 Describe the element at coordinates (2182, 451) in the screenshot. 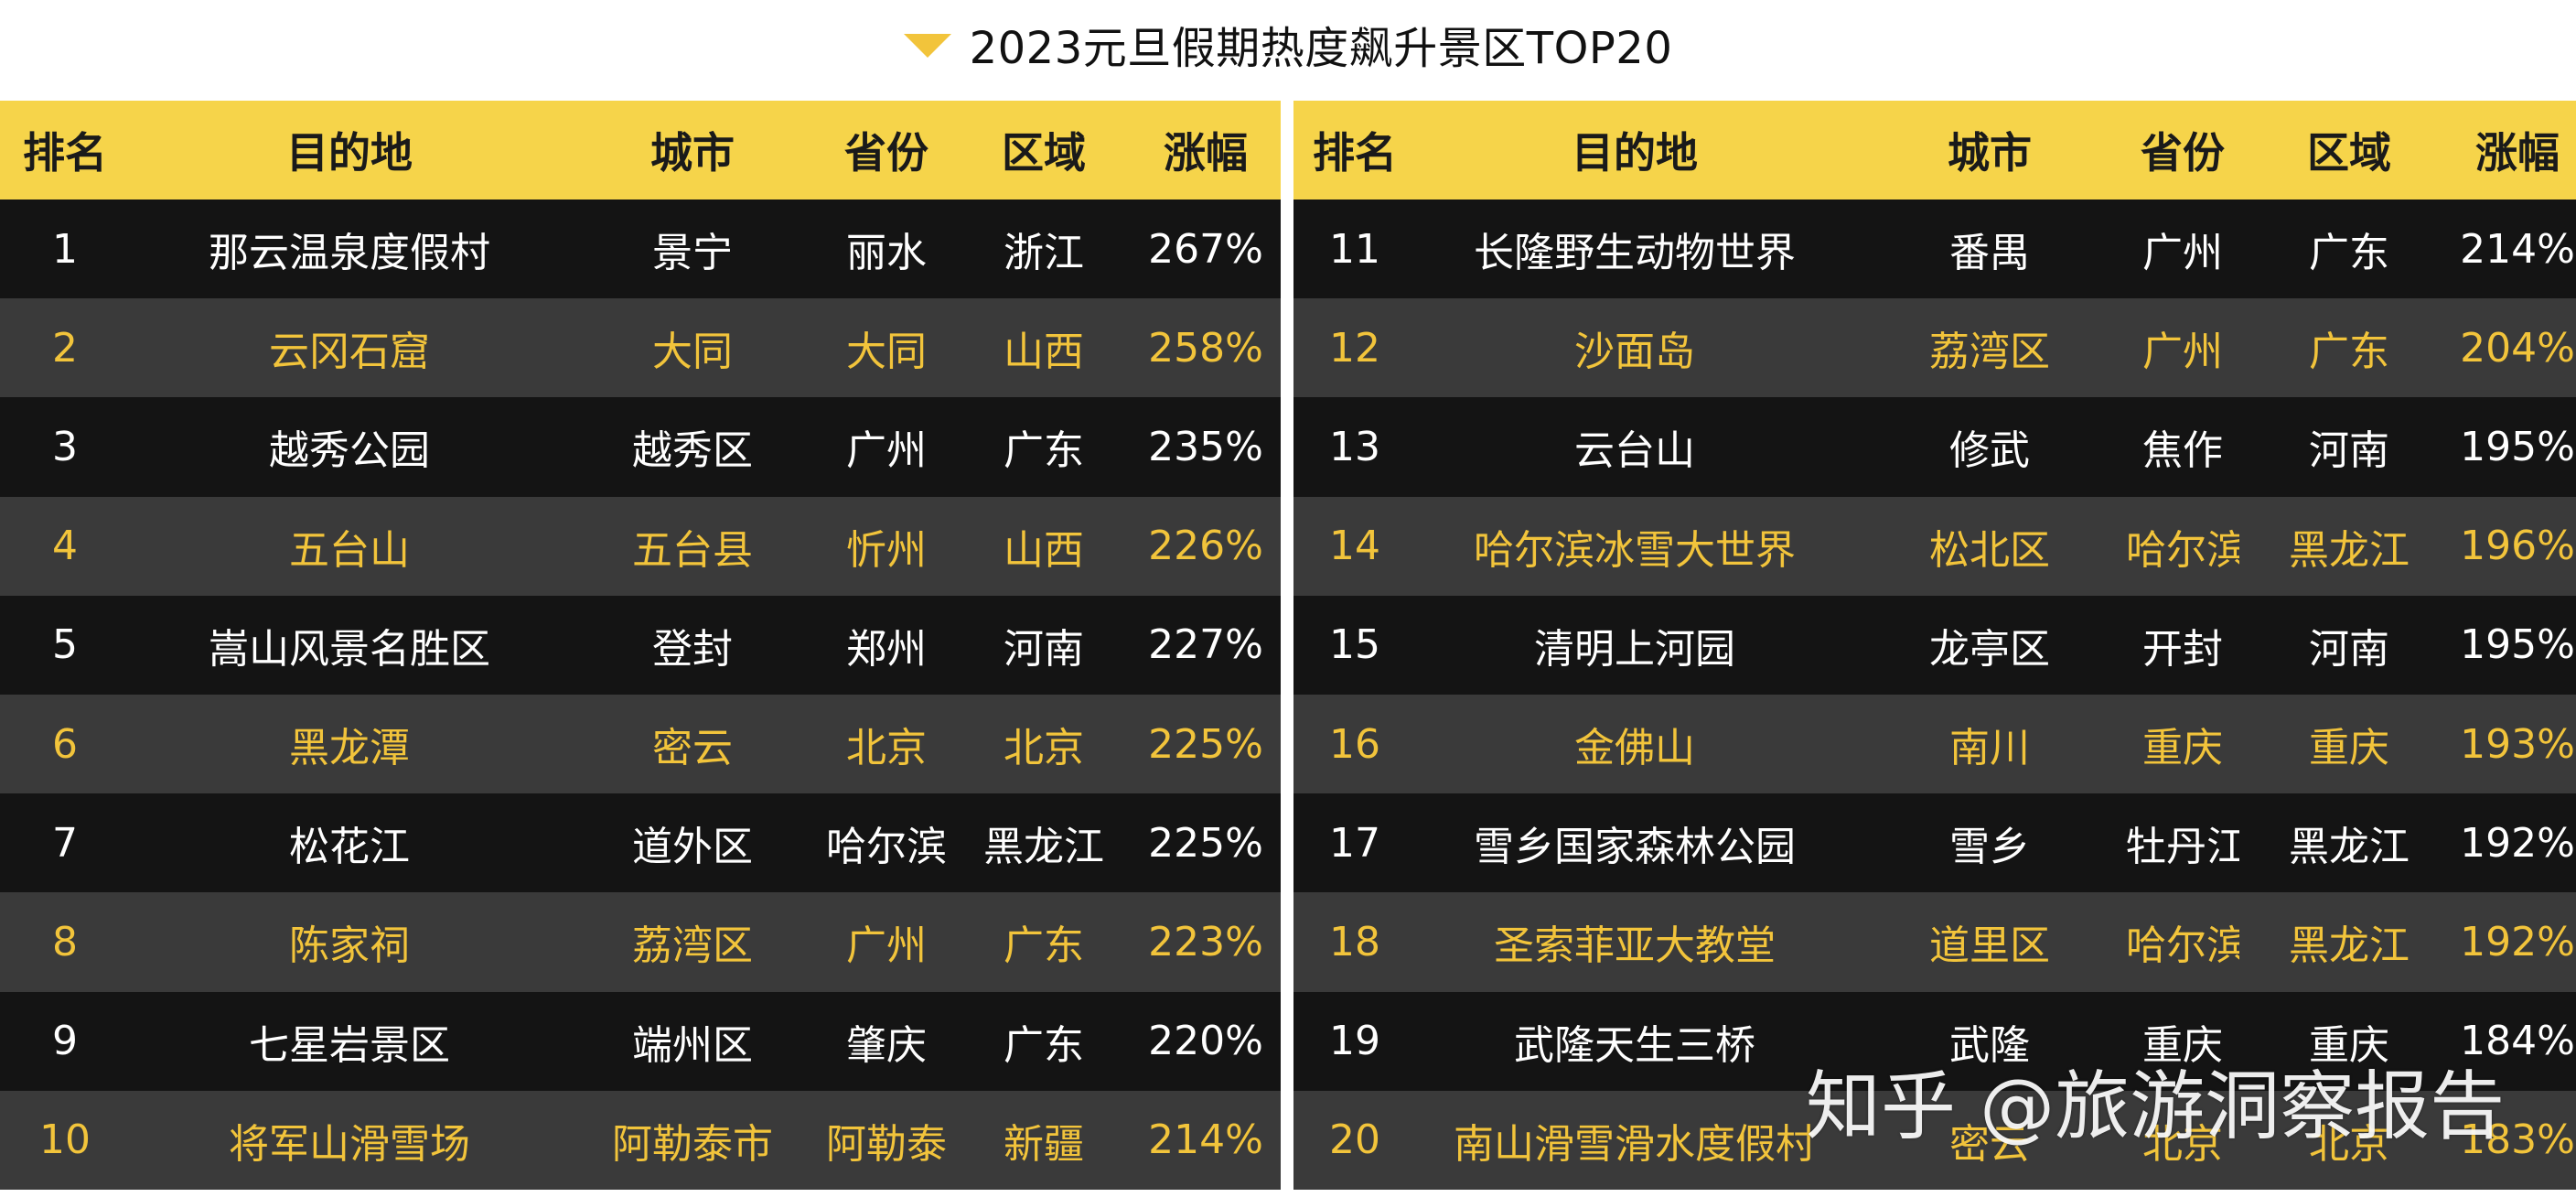

I see `province-cell: 焦作` at that location.